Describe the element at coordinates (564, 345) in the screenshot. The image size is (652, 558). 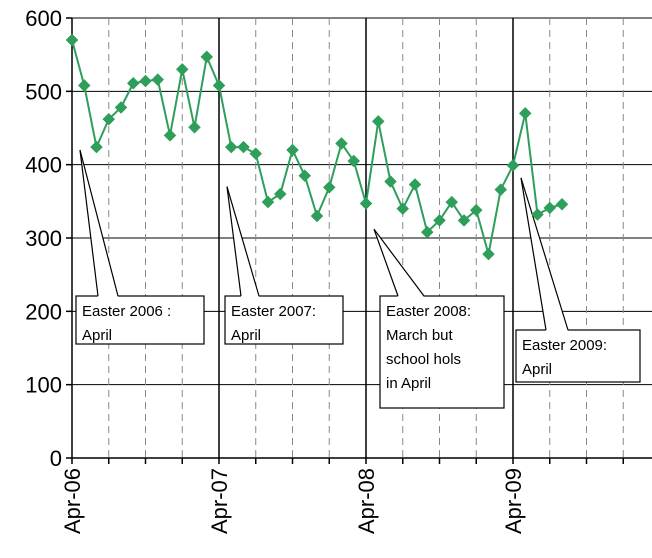
I see `callout-text: Easter 2009:` at that location.